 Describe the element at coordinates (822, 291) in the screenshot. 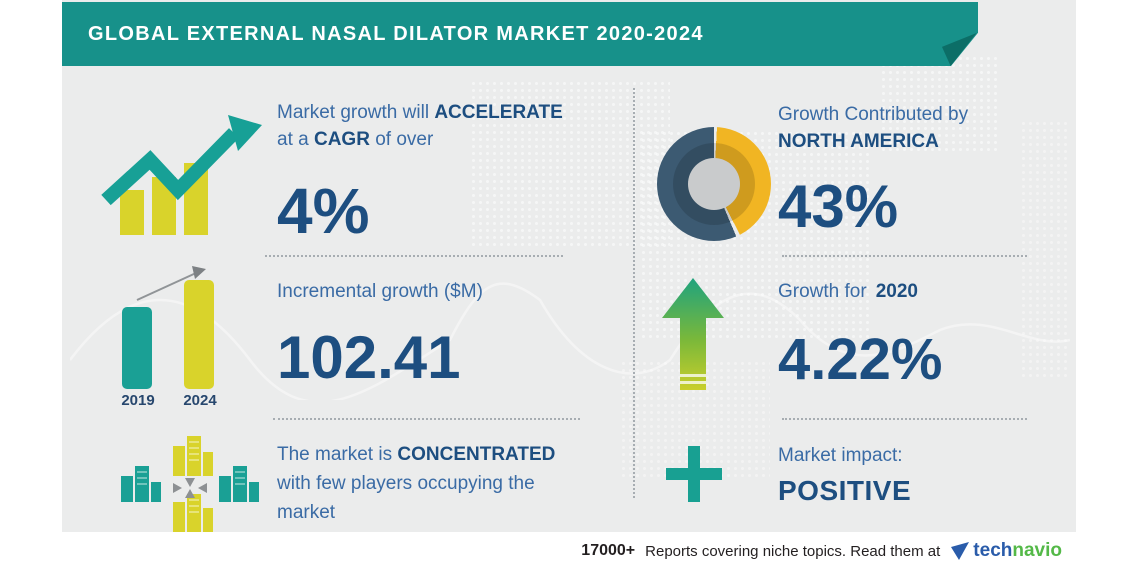

I see `growth-2020-label: Growth for` at that location.